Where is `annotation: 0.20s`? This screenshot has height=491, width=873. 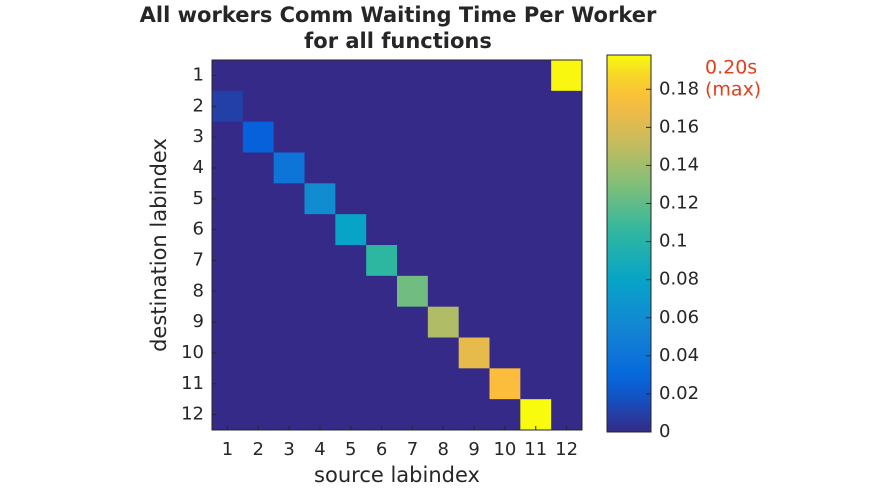
annotation: 0.20s is located at coordinates (731, 68).